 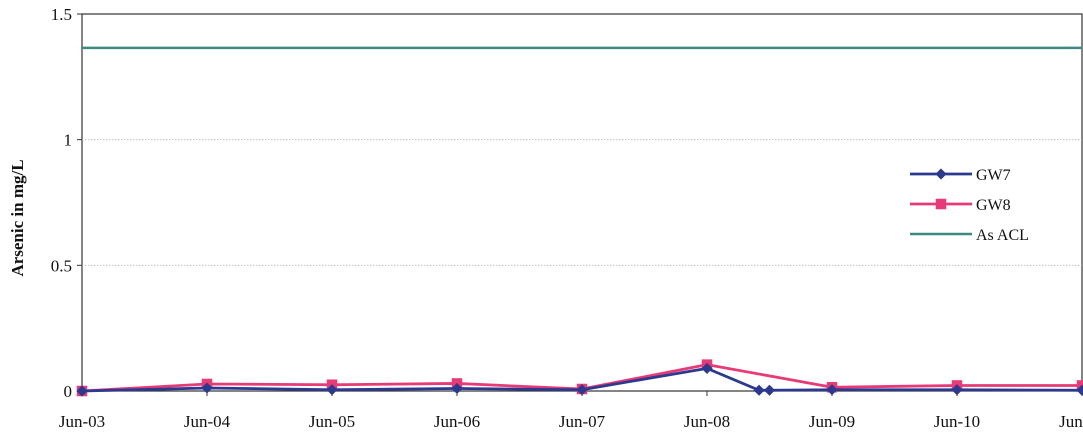 What do you see at coordinates (1002, 235) in the screenshot?
I see `legend-label-as-acl: As ACL` at bounding box center [1002, 235].